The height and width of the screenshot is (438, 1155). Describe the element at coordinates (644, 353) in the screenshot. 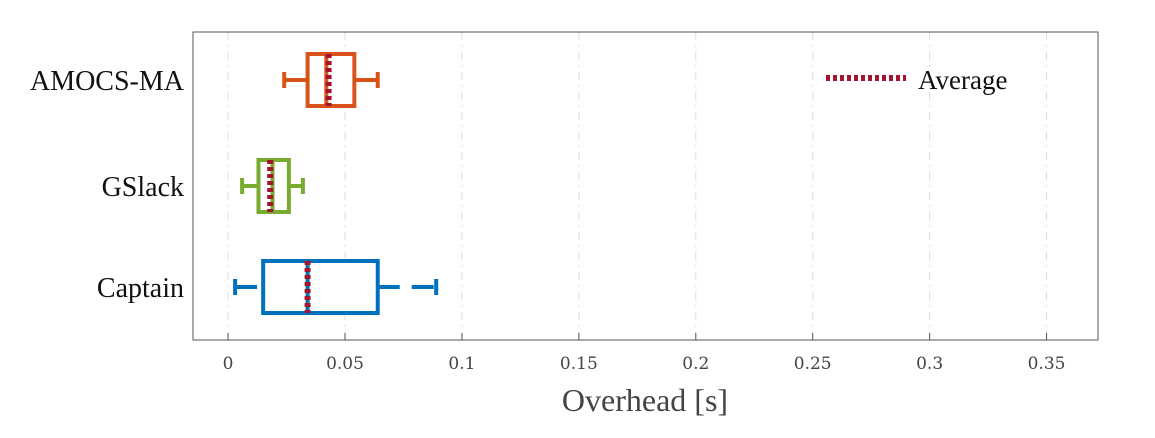

I see `x-ticks: 0 0.05 0.1 0.15 0.2 0.25 0.3 0.35` at that location.